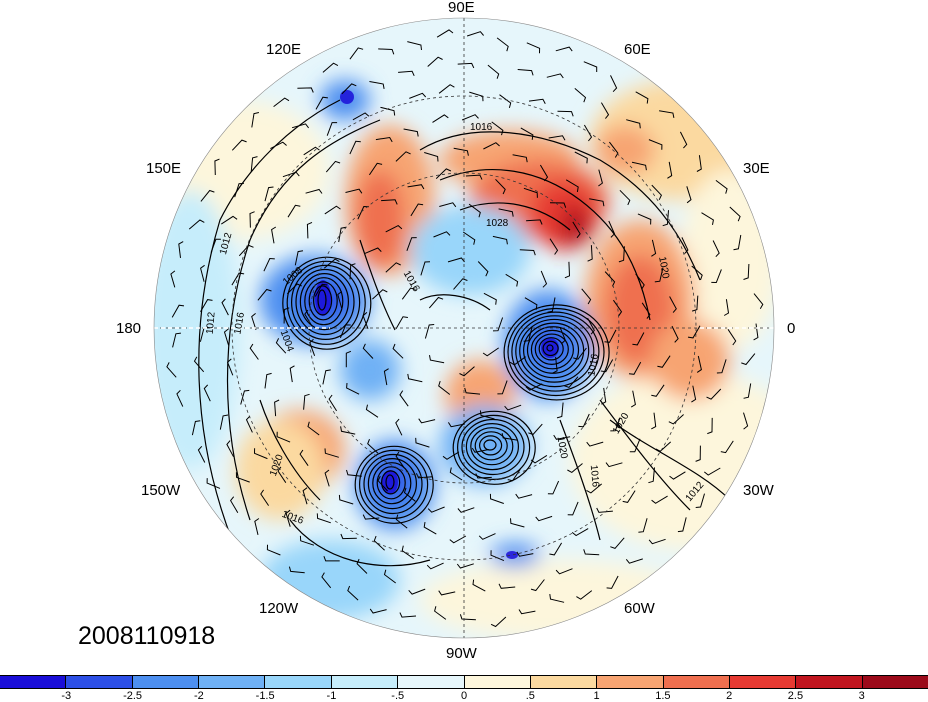 This screenshot has height=702, width=928. What do you see at coordinates (164, 168) in the screenshot?
I see `lon-label-150e: 150E` at bounding box center [164, 168].